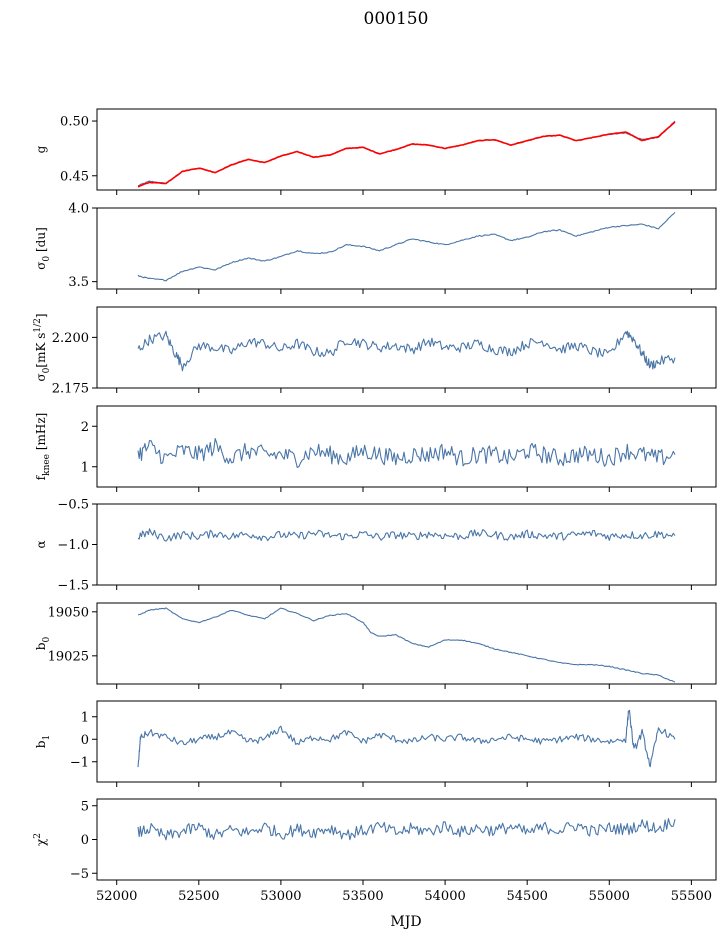 This screenshot has height=936, width=725. I want to click on y-axis-label: α, so click(41, 544).